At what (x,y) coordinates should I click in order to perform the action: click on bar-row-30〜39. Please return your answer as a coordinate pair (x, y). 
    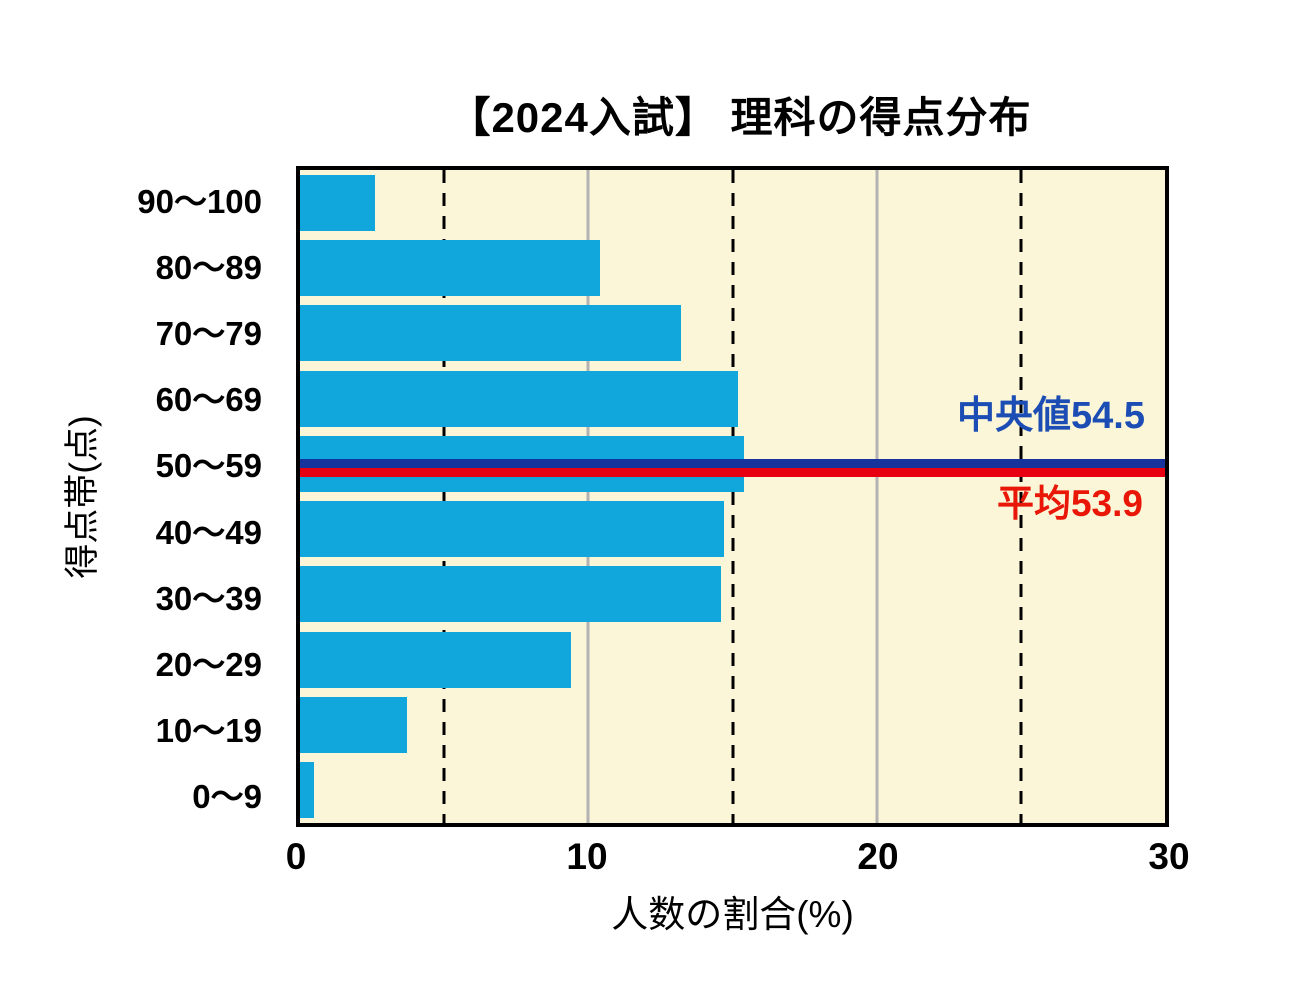
    Looking at the image, I should click on (732, 594).